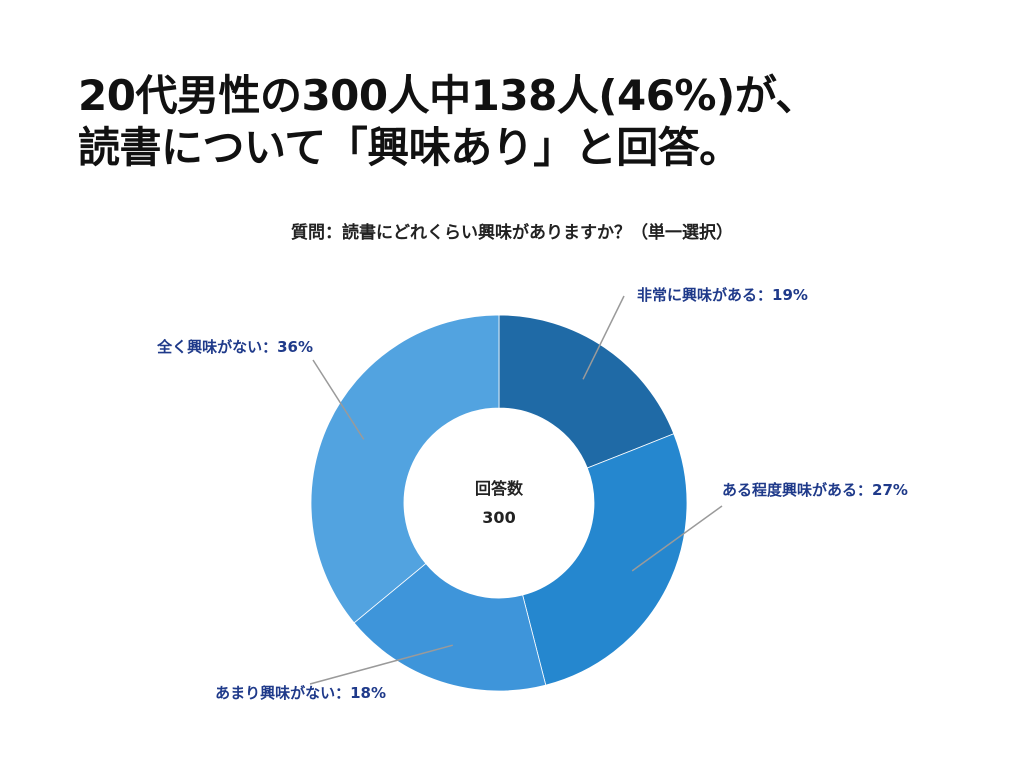 The image size is (1024, 768). What do you see at coordinates (498, 517) in the screenshot?
I see `center-value: 300` at bounding box center [498, 517].